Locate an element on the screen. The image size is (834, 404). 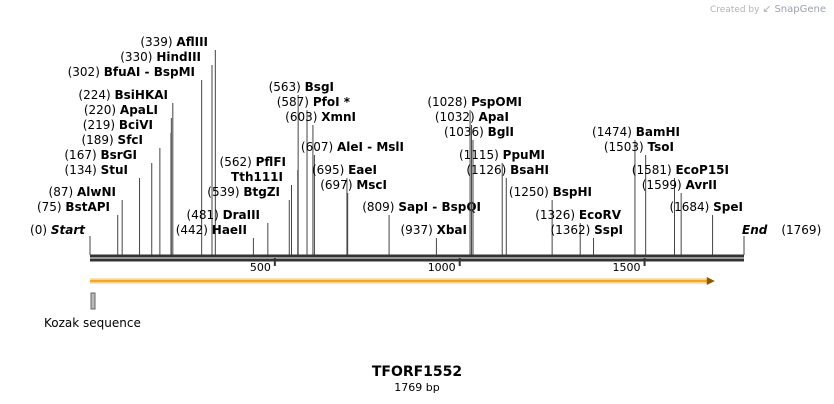
site-pfoi: (587) PfoI * is located at coordinates (314, 175).